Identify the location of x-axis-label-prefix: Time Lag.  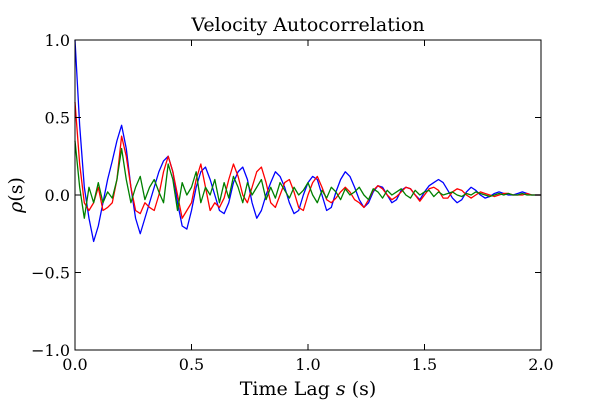
(288, 389).